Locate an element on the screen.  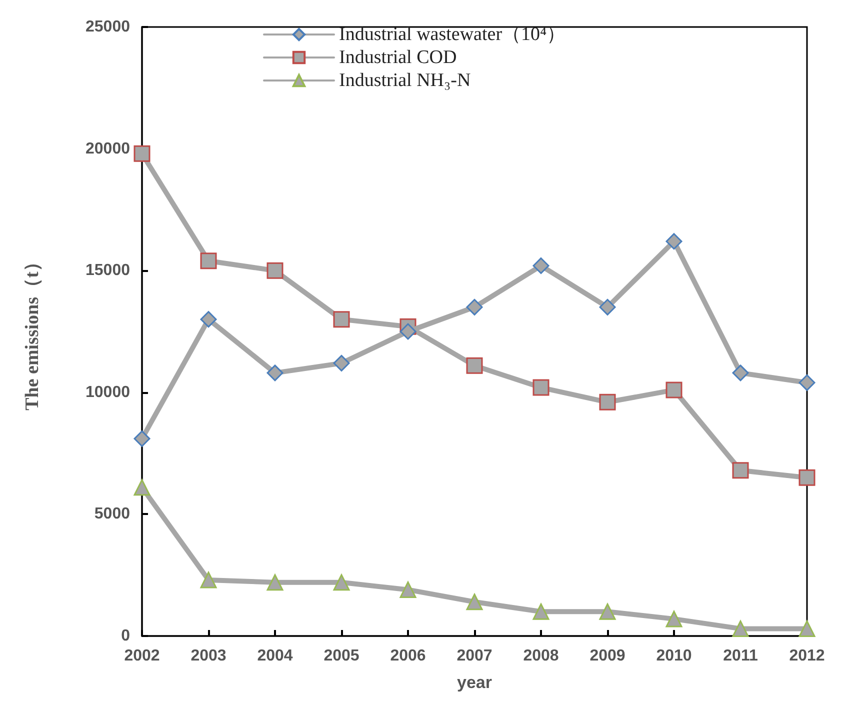
y-tick-label: 0 is located at coordinates (125, 636).